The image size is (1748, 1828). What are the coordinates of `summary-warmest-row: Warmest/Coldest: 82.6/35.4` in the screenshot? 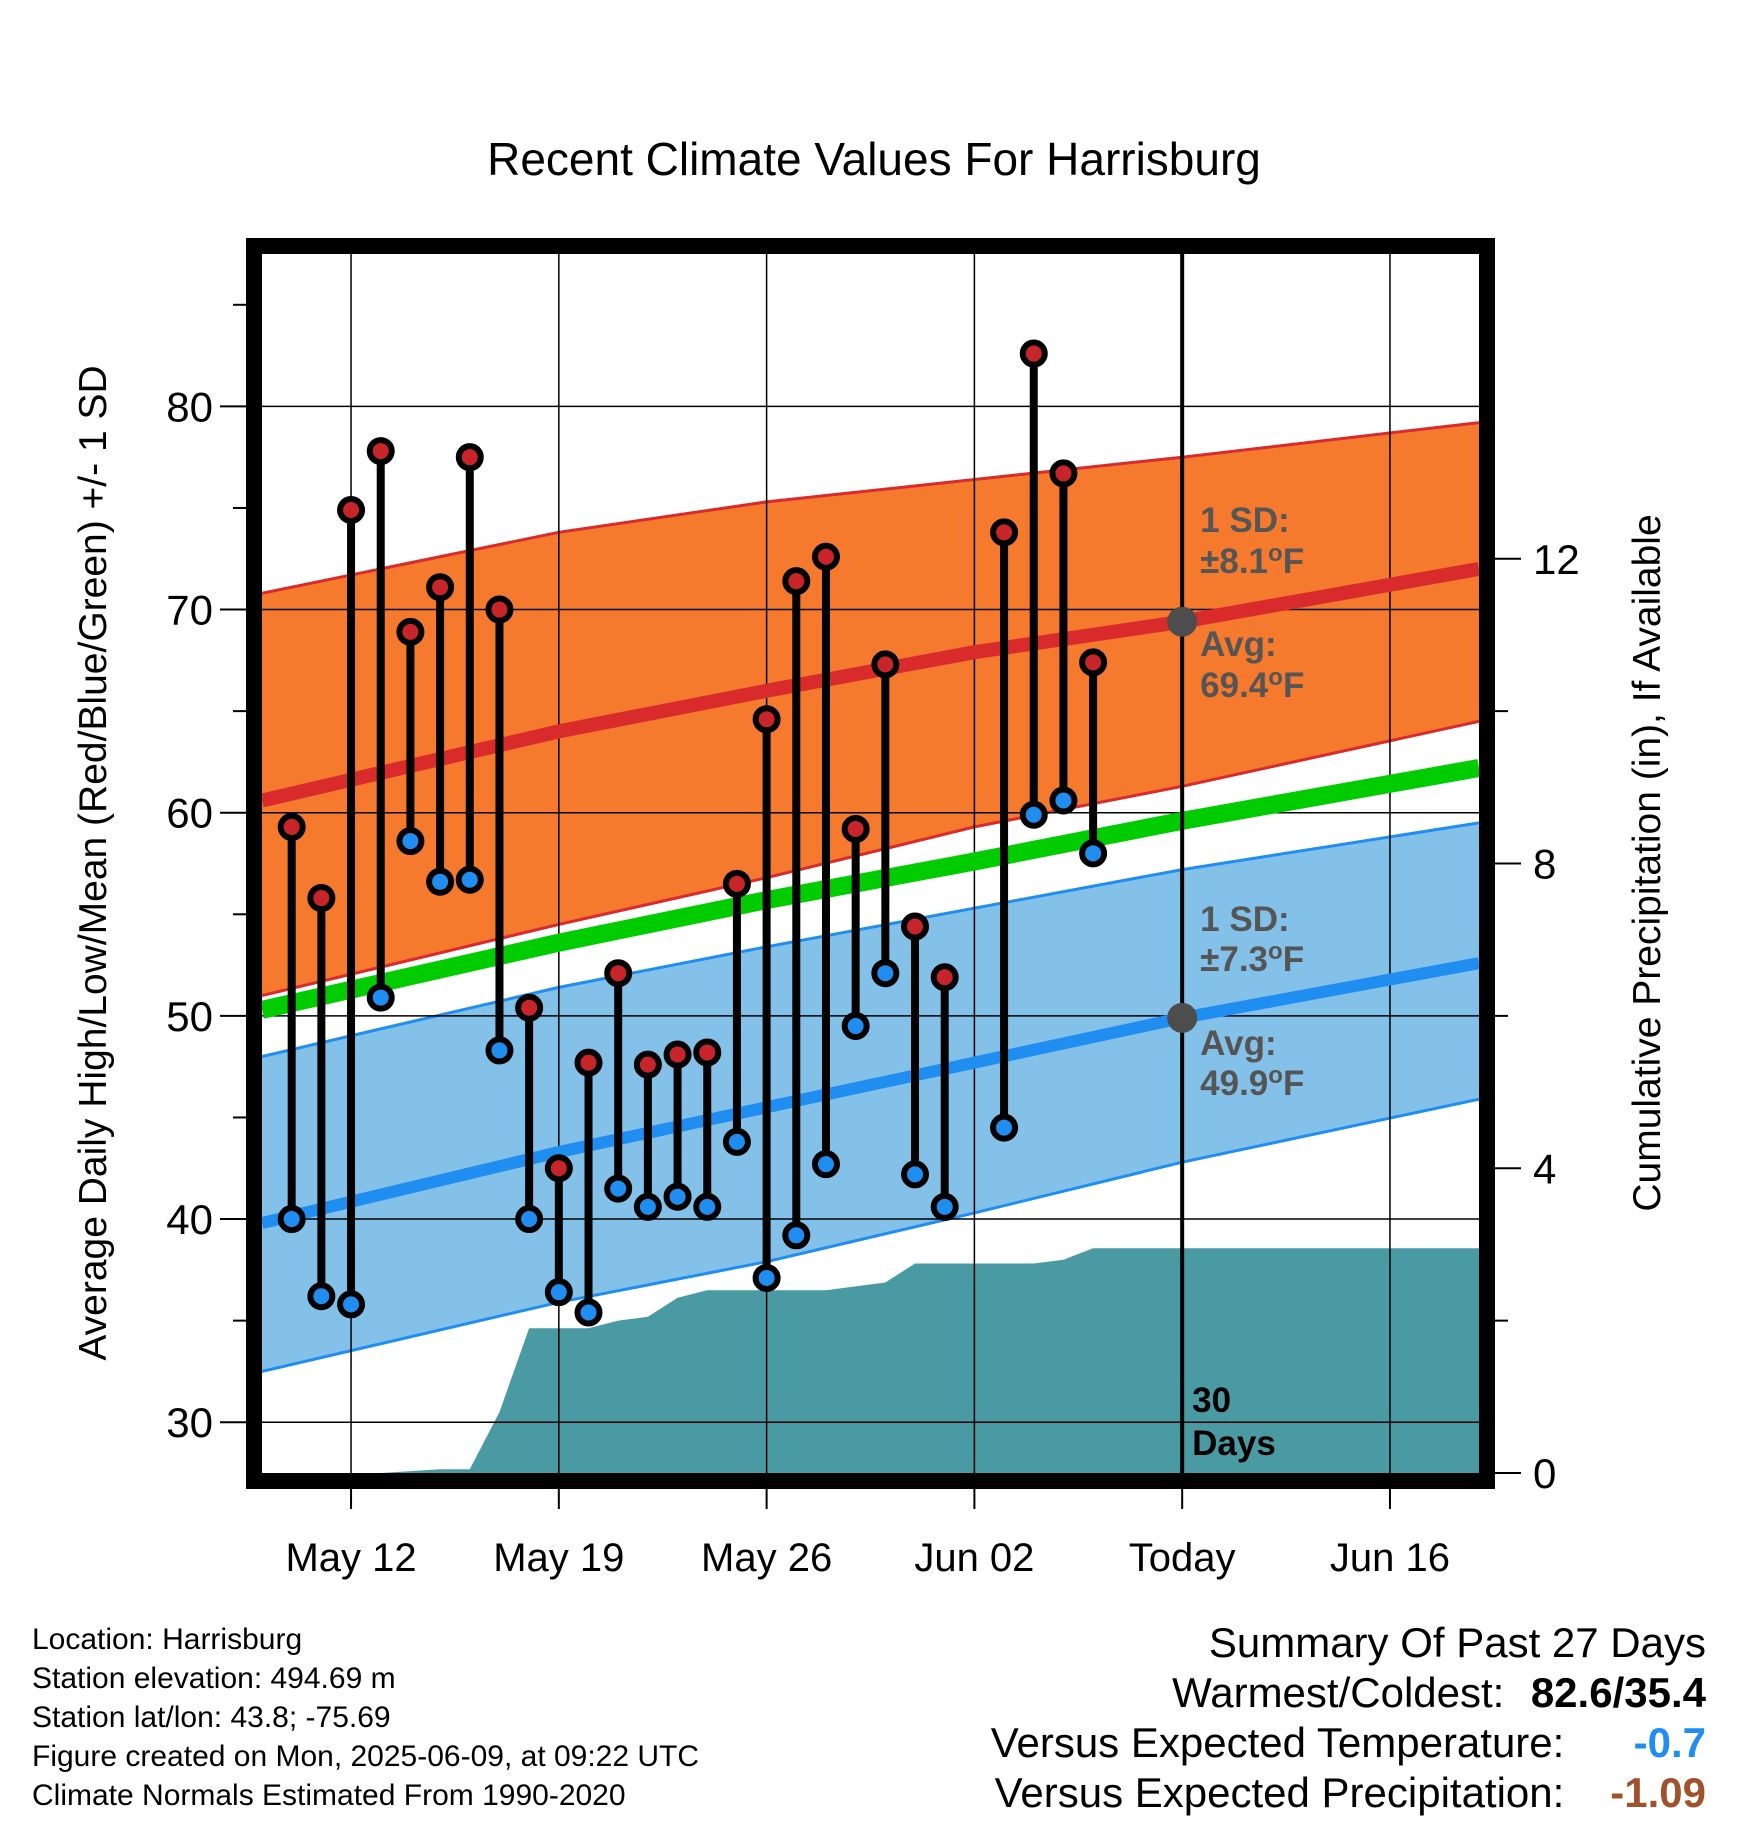 It's located at (1348, 1693).